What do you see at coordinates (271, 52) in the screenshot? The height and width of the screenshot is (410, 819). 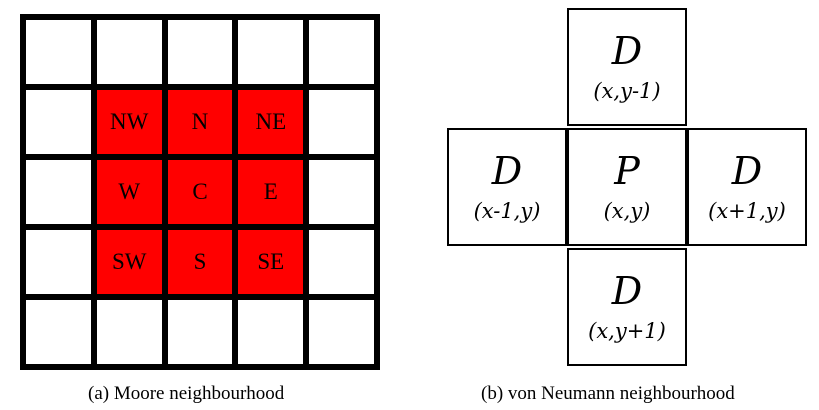 I see `moore-cell-r0c3` at bounding box center [271, 52].